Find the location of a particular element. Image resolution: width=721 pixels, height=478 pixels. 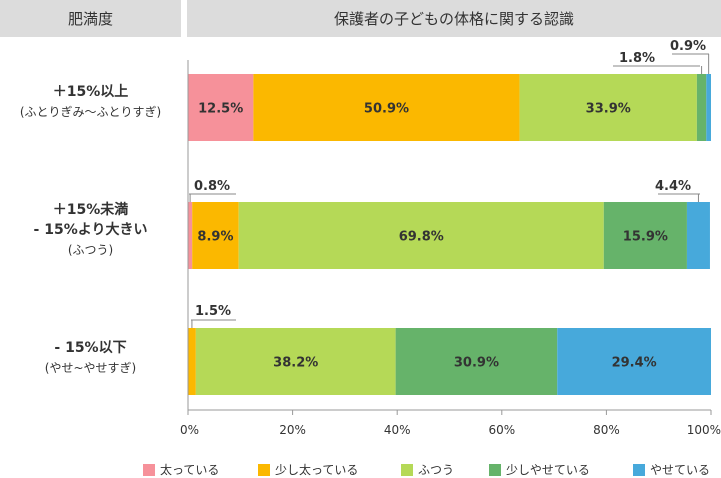

bar-segment-r3-s5 is located at coordinates (634, 361).